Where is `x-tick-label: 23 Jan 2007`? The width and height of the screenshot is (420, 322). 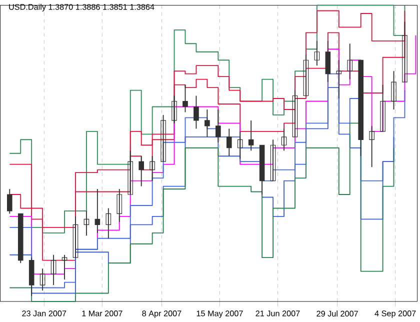
x-tick-label: 23 Jan 2007 is located at coordinates (44, 313).